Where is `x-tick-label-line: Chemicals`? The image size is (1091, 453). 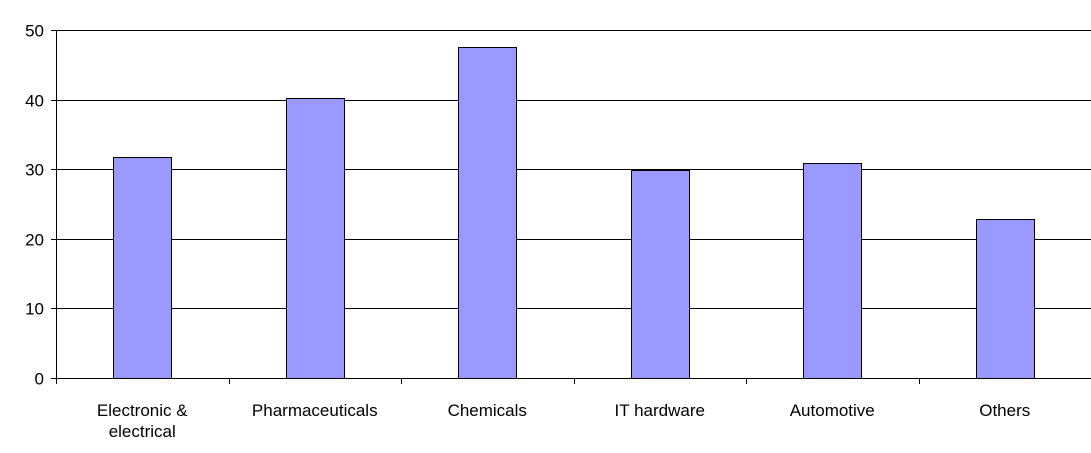
x-tick-label-line: Chemicals is located at coordinates (487, 410).